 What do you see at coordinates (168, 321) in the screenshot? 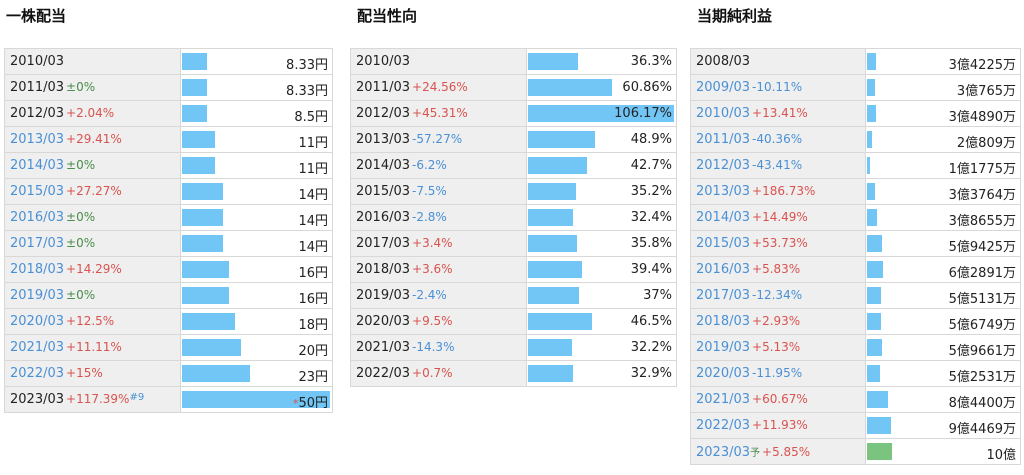
I see `table-row: 2020/03 +12.5% 18円` at bounding box center [168, 321].